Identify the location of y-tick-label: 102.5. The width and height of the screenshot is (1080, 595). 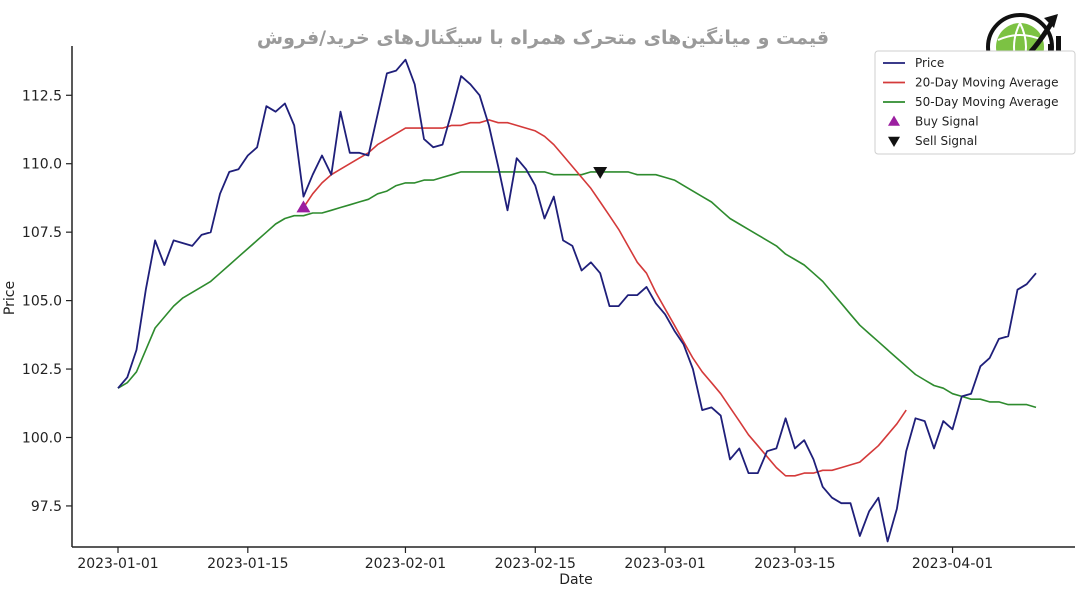
(42, 370).